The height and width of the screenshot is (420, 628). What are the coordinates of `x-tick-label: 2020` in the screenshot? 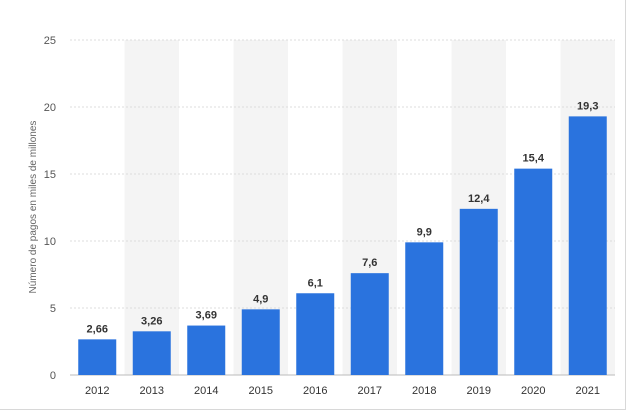 It's located at (533, 391).